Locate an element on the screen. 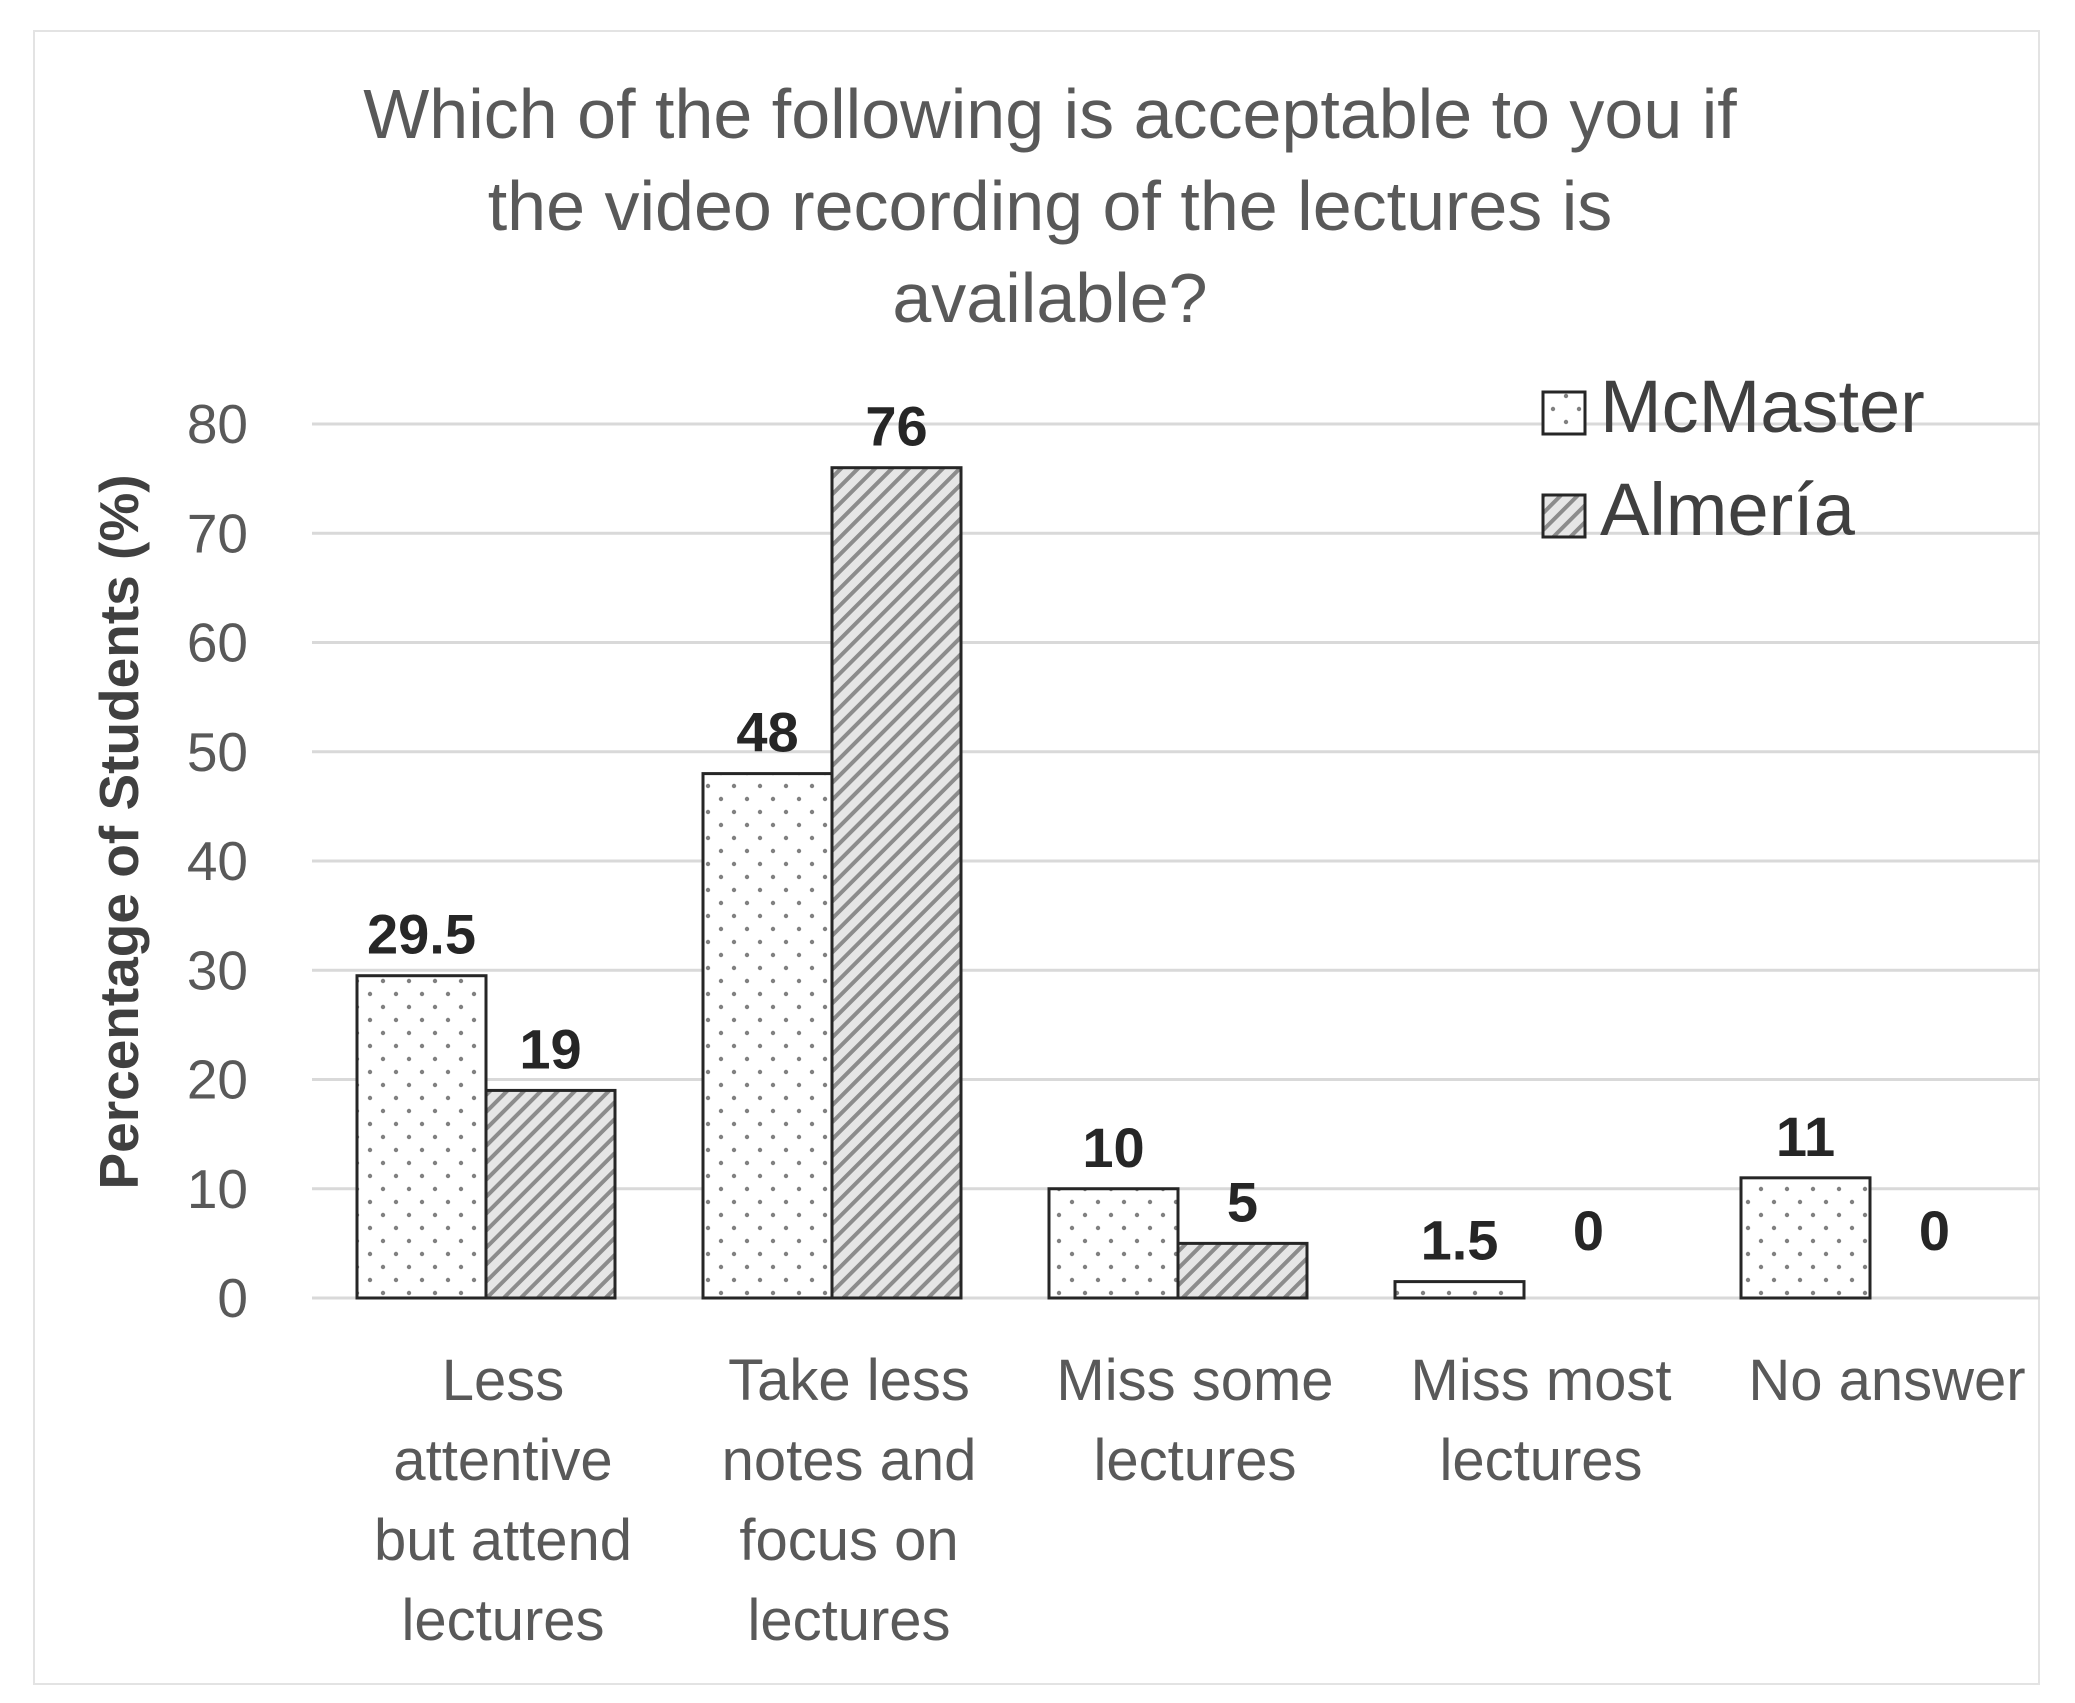 This screenshot has height=1703, width=2075. y-tick-label: 10 is located at coordinates (217, 1189).